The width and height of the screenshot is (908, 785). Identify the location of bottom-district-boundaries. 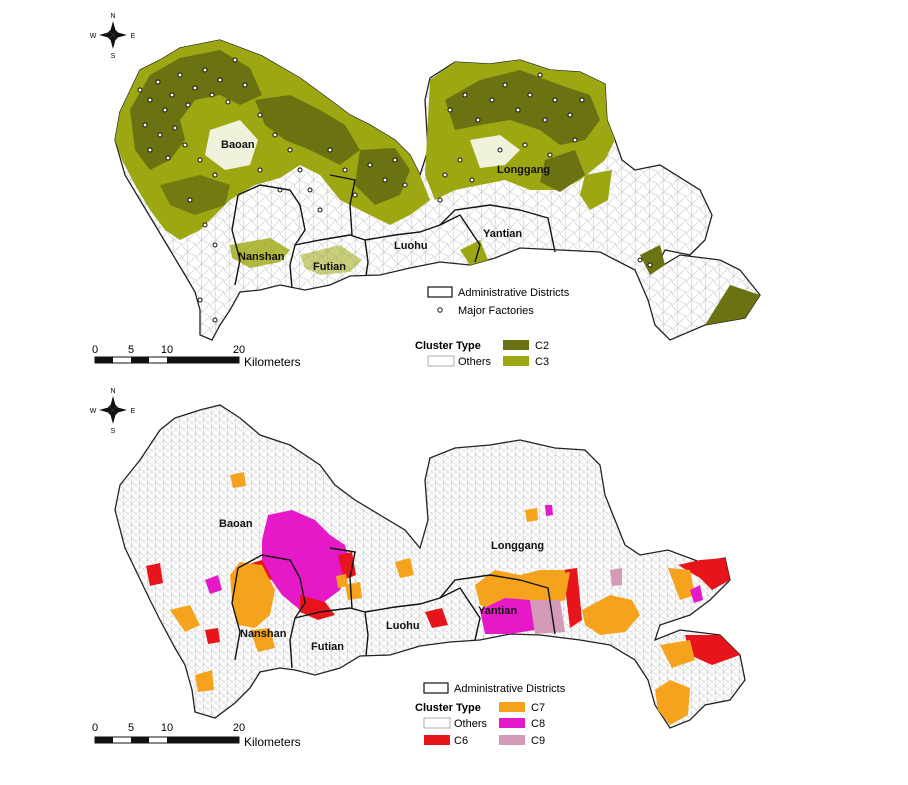
(393, 608).